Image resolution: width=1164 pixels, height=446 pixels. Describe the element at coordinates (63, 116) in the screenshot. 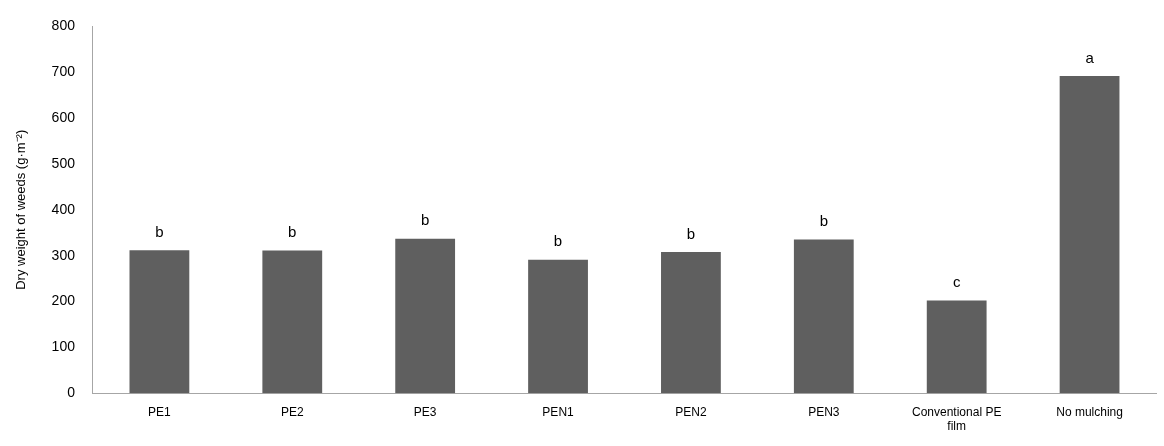

I see `y-tick-label: 600` at that location.